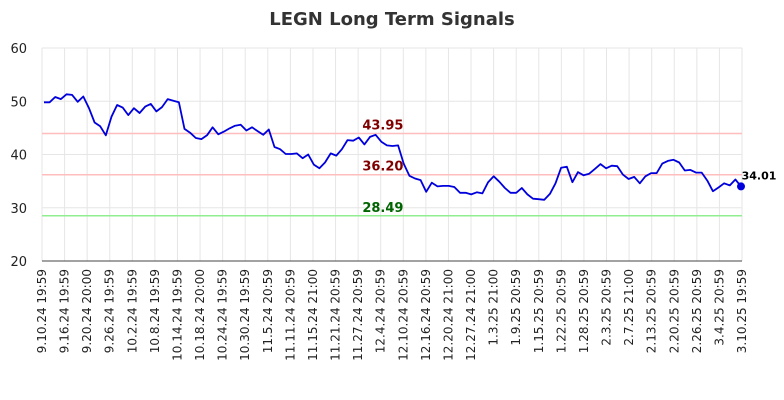 Image resolution: width=784 pixels, height=400 pixels. What do you see at coordinates (516, 307) in the screenshot?
I see `x-tick-label: 1.9.25 20:59` at bounding box center [516, 307].